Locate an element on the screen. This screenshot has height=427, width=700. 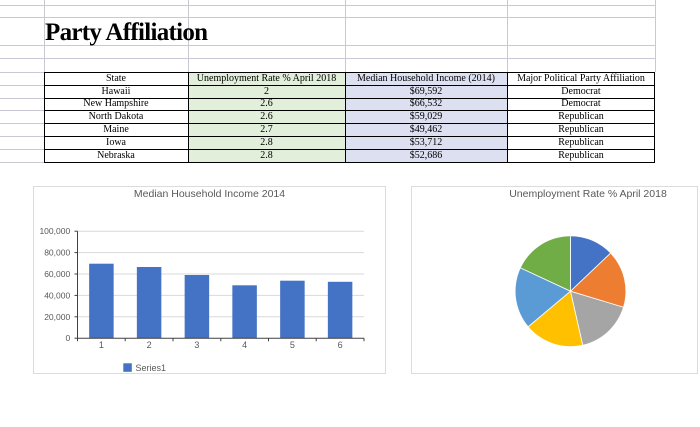
svg-text: 100,000 is located at coordinates (54, 231).